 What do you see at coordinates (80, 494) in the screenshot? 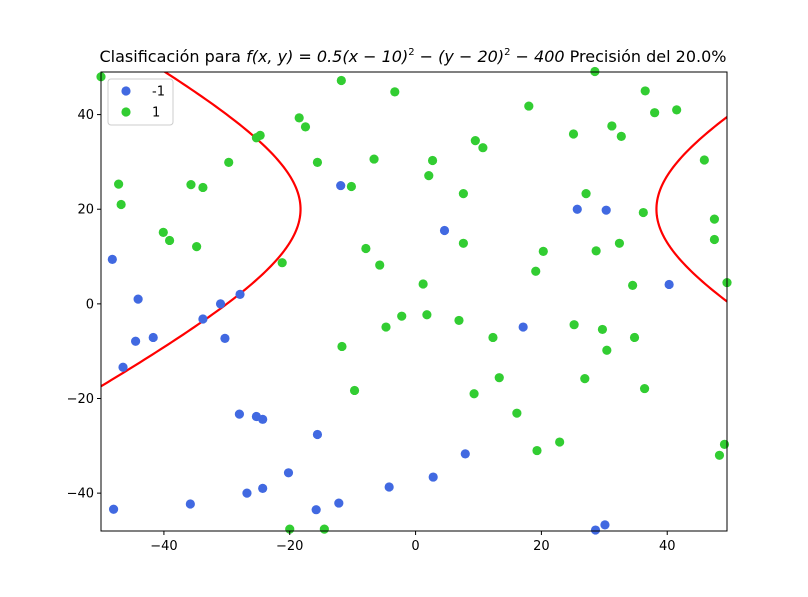
I see `y-tick-label: −40` at bounding box center [80, 494].